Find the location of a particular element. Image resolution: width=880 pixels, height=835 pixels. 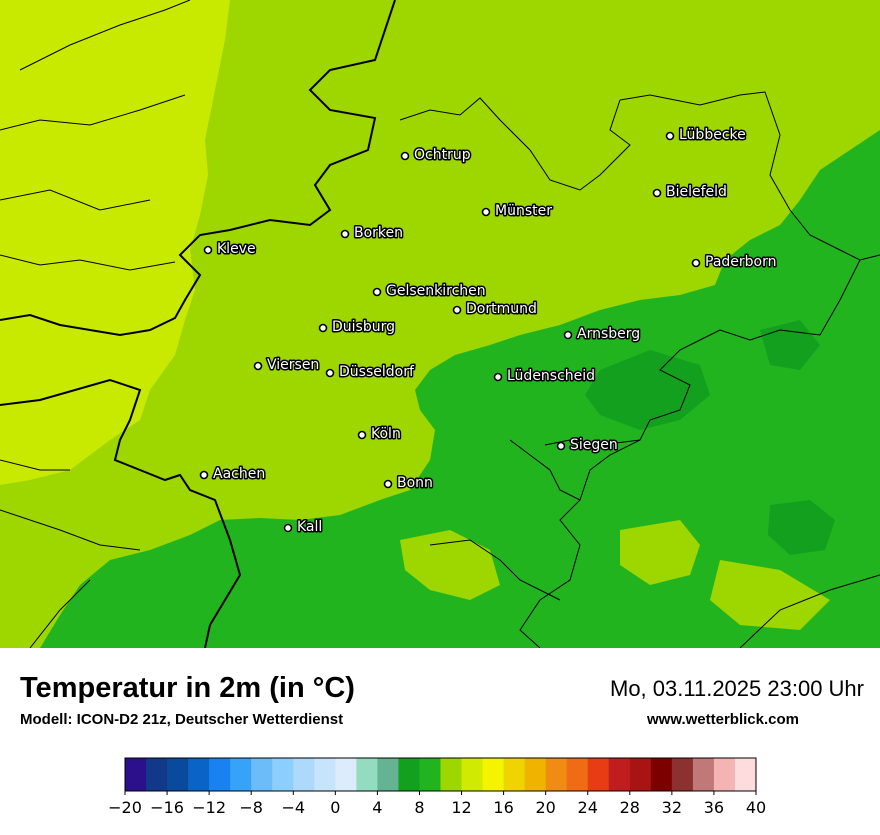

city-gelsenkirchen: Gelsenkirchen is located at coordinates (429, 291).